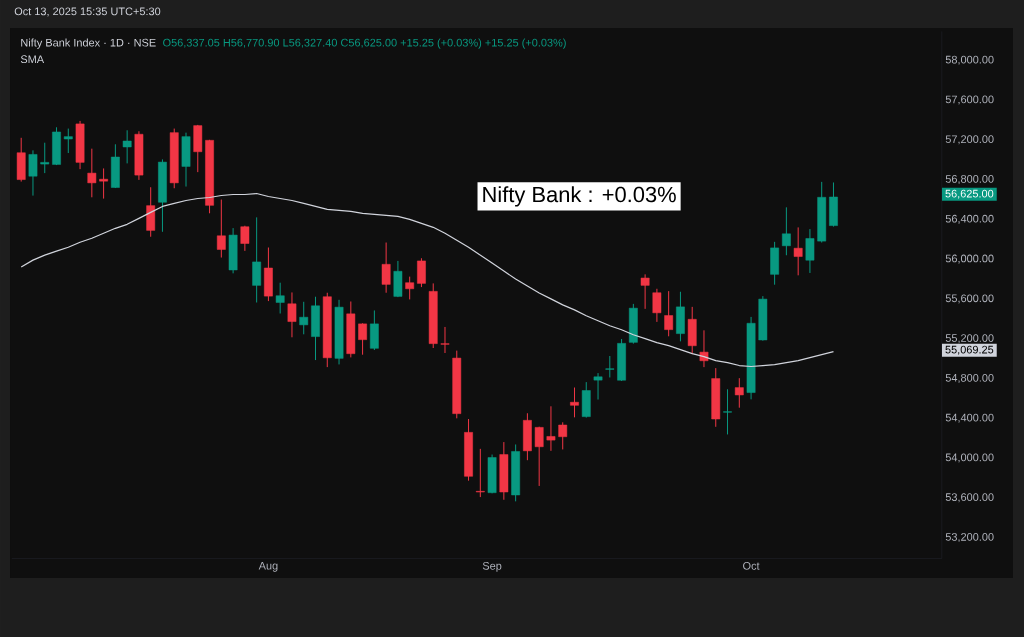  What do you see at coordinates (969, 219) in the screenshot?
I see `y-tick-label: 56,400.00` at bounding box center [969, 219].